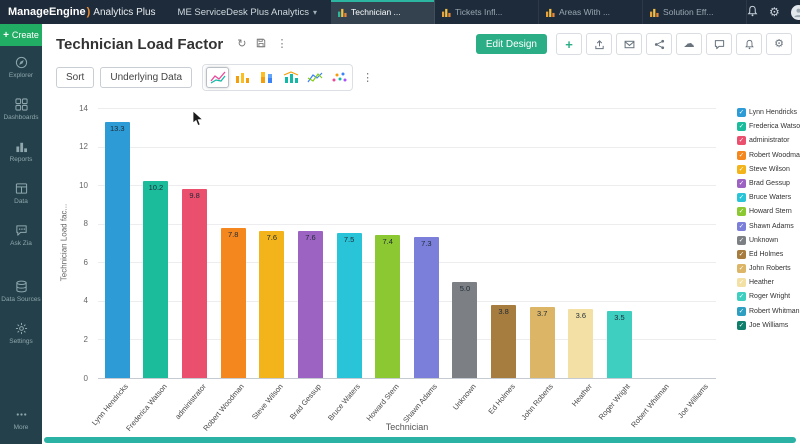 The height and width of the screenshot is (444, 800). Describe the element at coordinates (768, 311) in the screenshot. I see `legend-item-robert-whitman: ✓ Robert Whitman` at that location.